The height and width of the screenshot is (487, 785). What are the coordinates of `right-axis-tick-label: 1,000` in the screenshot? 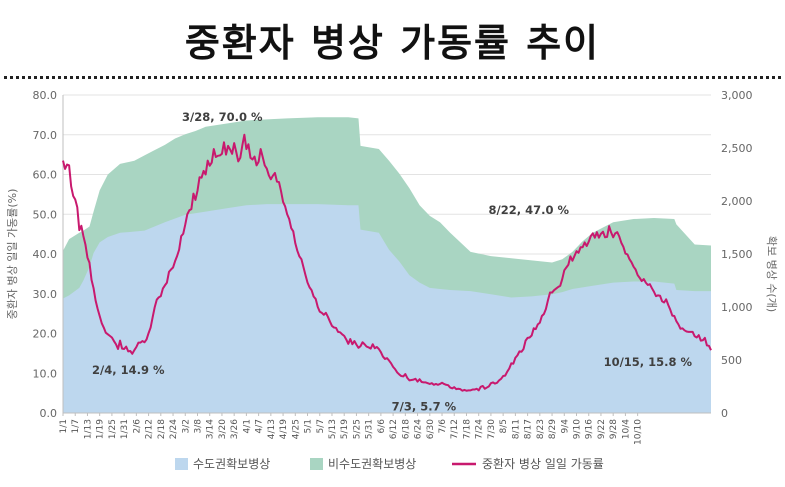 It's located at (737, 307).